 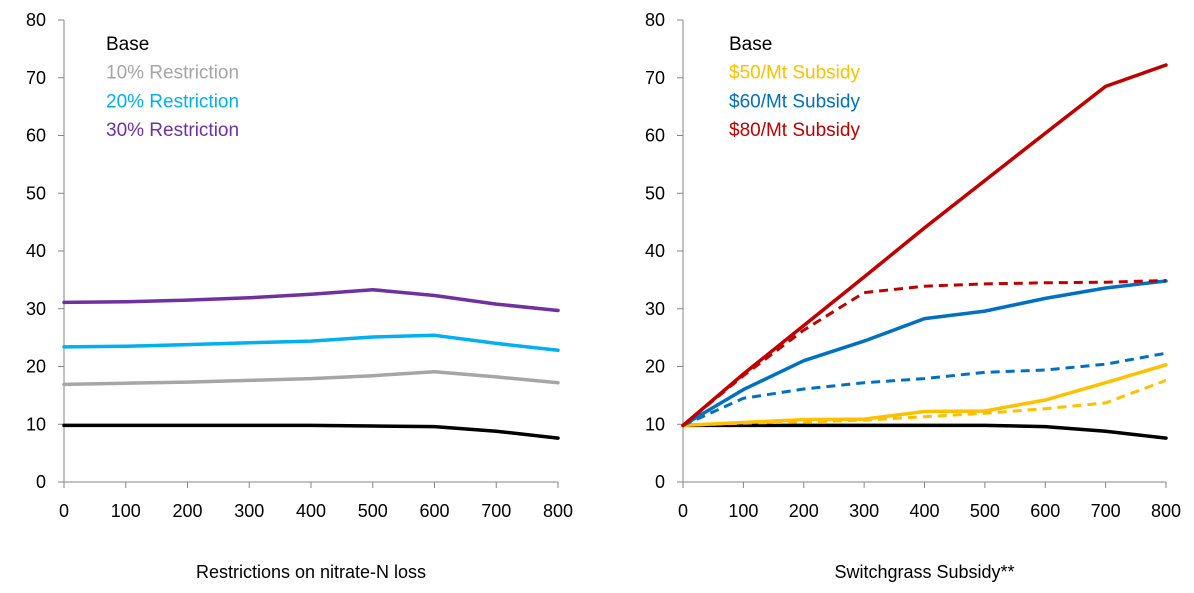 I want to click on x-axis-label: Restrictions on nitrate-N loss, so click(x=311, y=572).